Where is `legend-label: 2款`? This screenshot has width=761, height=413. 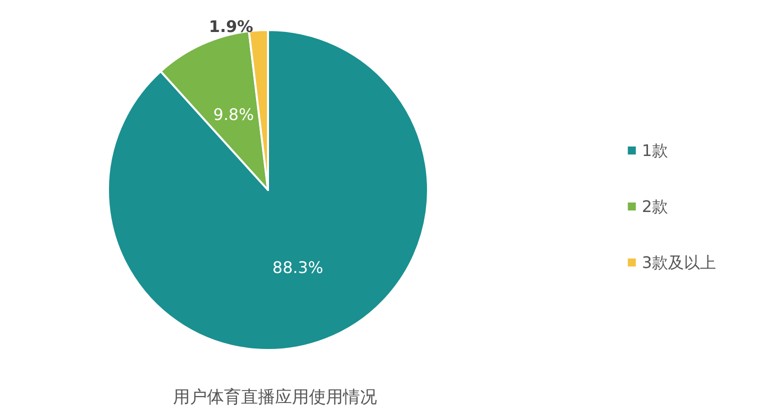
legend-label: 2款 is located at coordinates (655, 206).